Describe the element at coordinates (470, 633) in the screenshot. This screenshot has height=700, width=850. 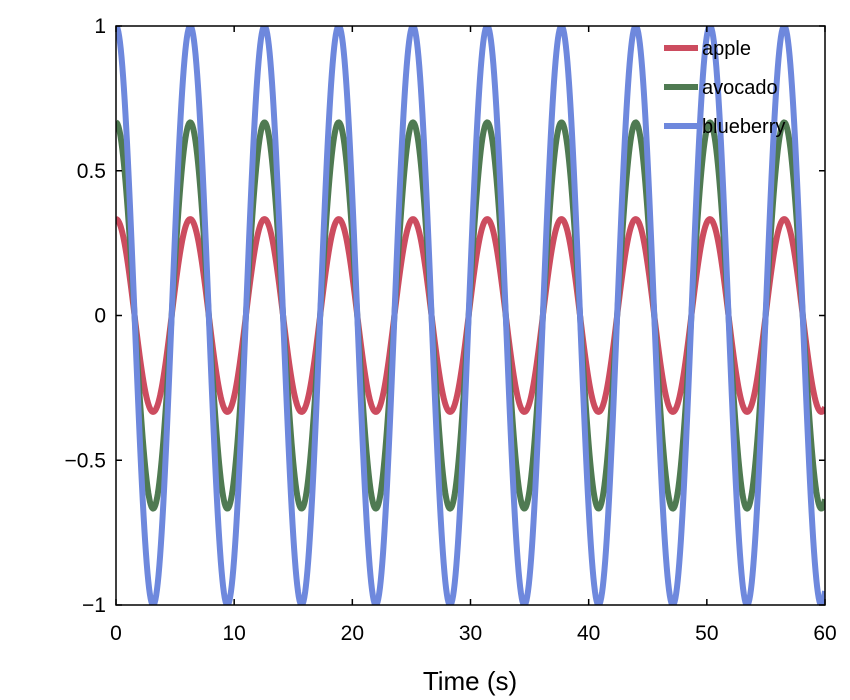
I see `x-tick-label: 30` at that location.